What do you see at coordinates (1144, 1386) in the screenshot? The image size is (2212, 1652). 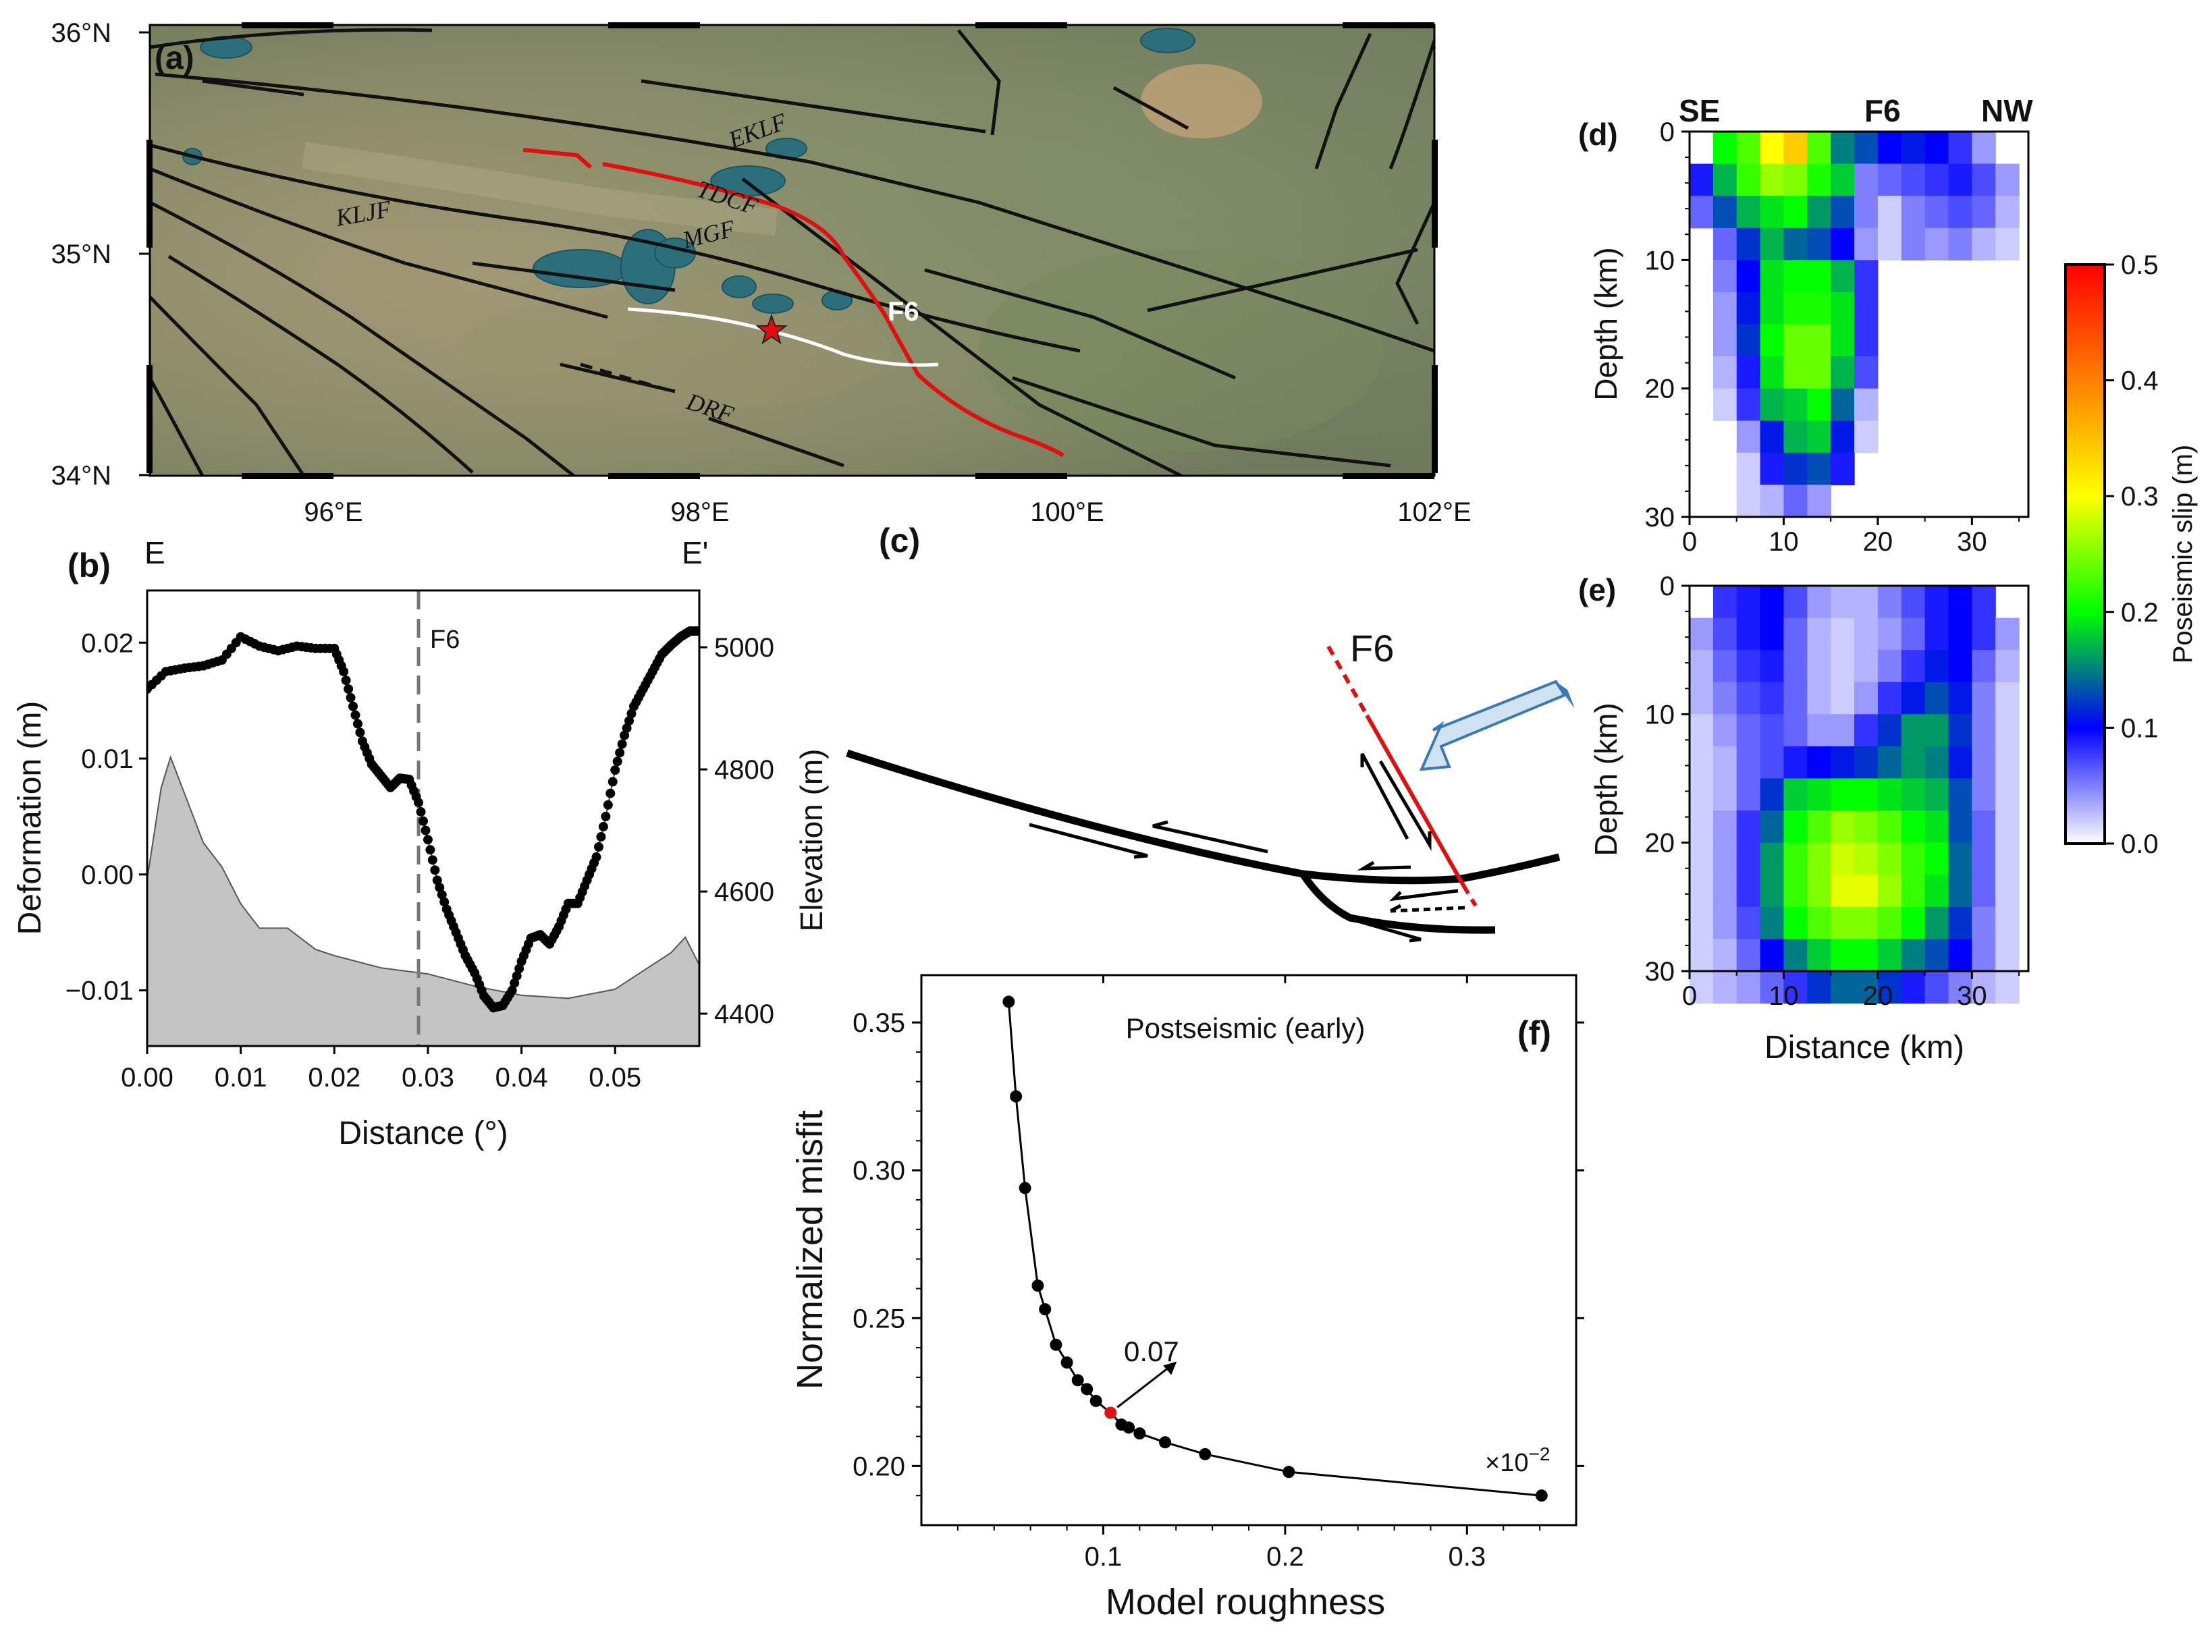 I see `annotation-arrow` at bounding box center [1144, 1386].